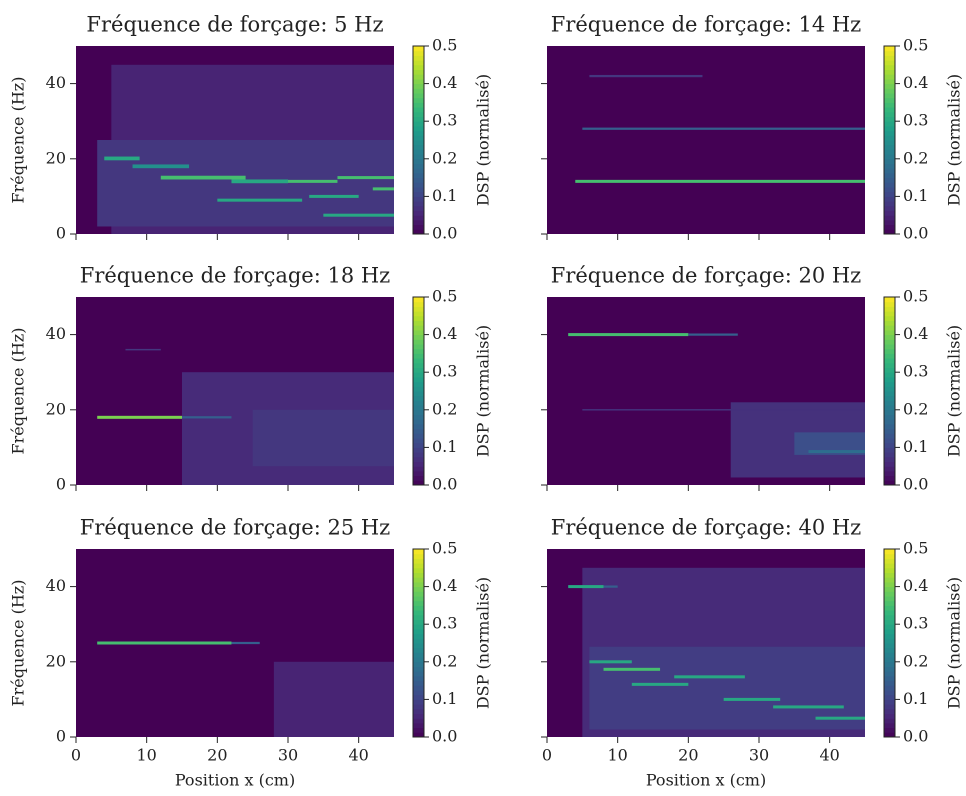 This screenshot has height=796, width=966. What do you see at coordinates (18, 140) in the screenshot?
I see `y-axis-label: Fréquence (Hz)` at bounding box center [18, 140].